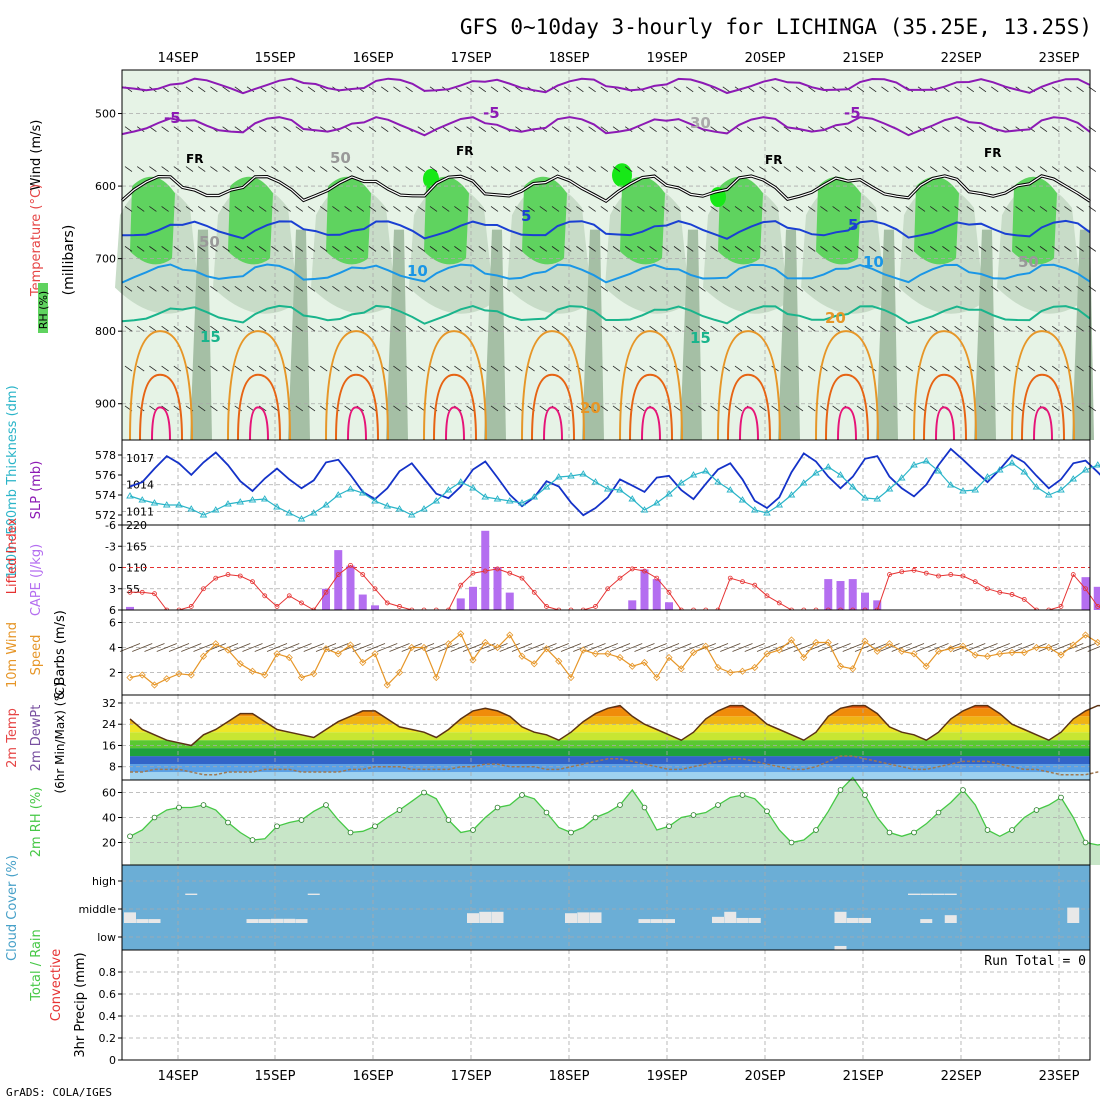 This screenshot has width=1100, height=1100. What do you see at coordinates (105, 259) in the screenshot?
I see `y-tick-label: 700` at bounding box center [105, 259].